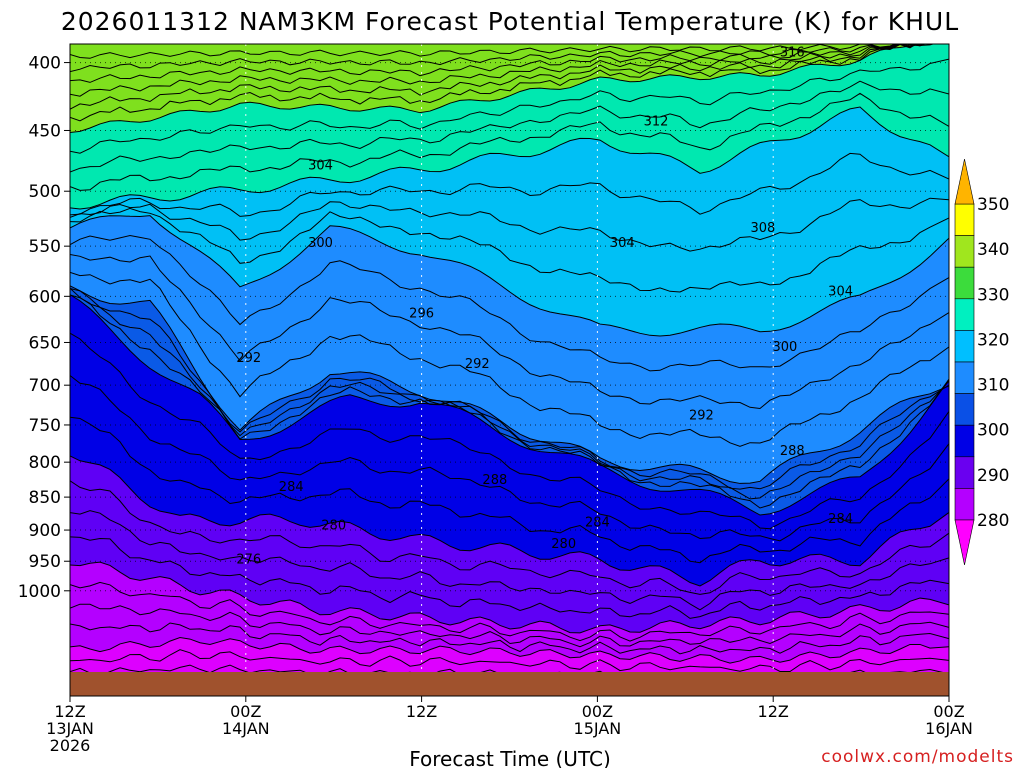 The height and width of the screenshot is (768, 1024). I want to click on contour-label: 276, so click(248, 559).